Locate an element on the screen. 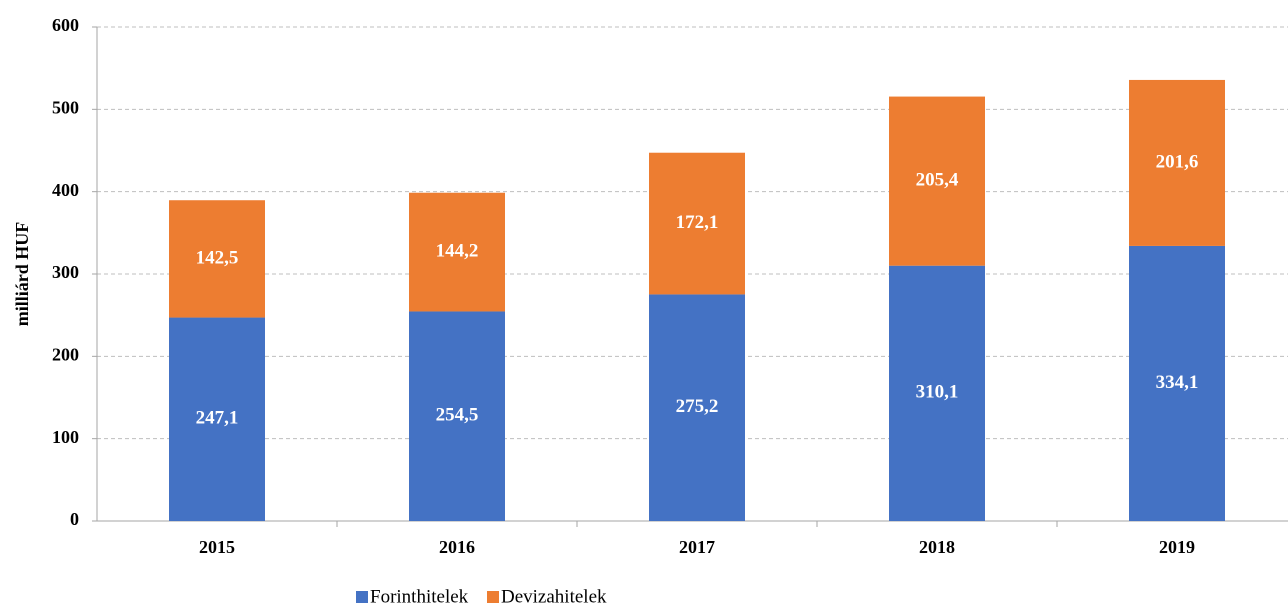 This screenshot has height=610, width=1288. y-axis-label: milliárd HUF is located at coordinates (22, 274).